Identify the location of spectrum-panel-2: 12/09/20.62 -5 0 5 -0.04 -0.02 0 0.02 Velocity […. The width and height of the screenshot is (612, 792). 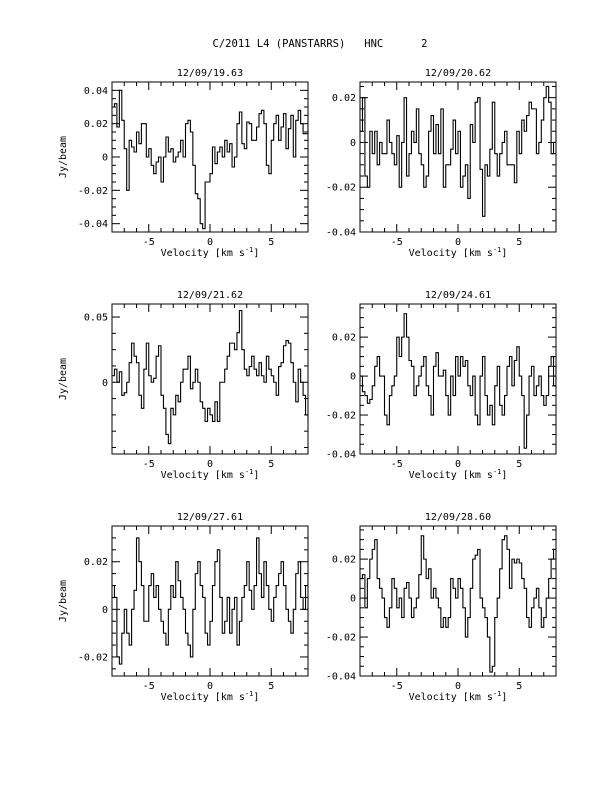
(441, 163).